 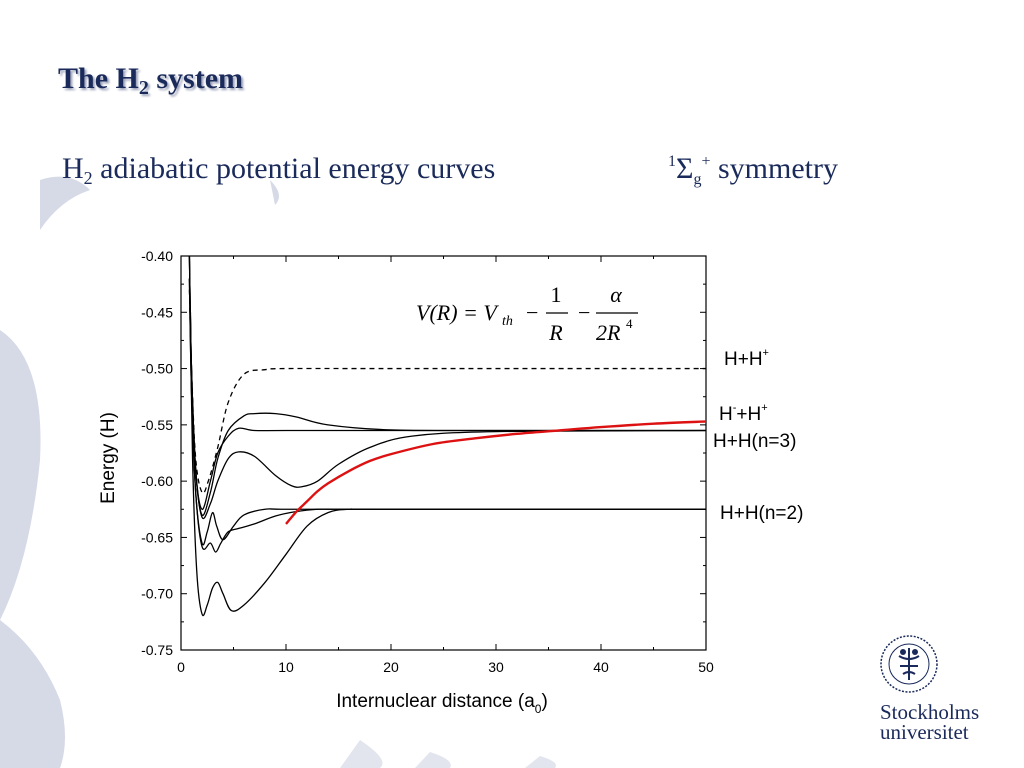 What do you see at coordinates (294, 168) in the screenshot?
I see `subtitle-text: adiabatic potential energy curves` at bounding box center [294, 168].